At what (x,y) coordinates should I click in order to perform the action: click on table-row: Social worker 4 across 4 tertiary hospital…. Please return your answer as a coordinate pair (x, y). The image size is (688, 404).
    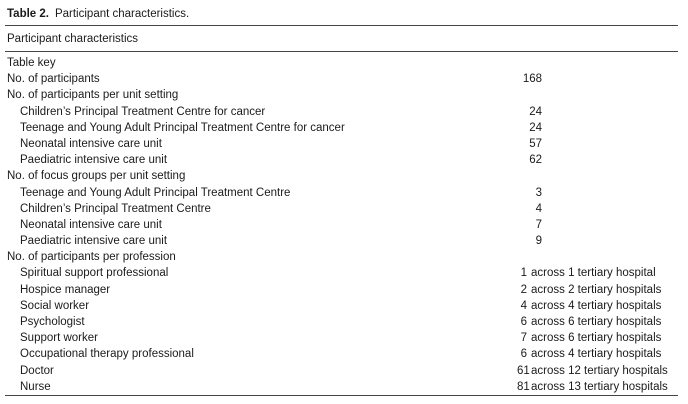
    Looking at the image, I should click on (341, 306).